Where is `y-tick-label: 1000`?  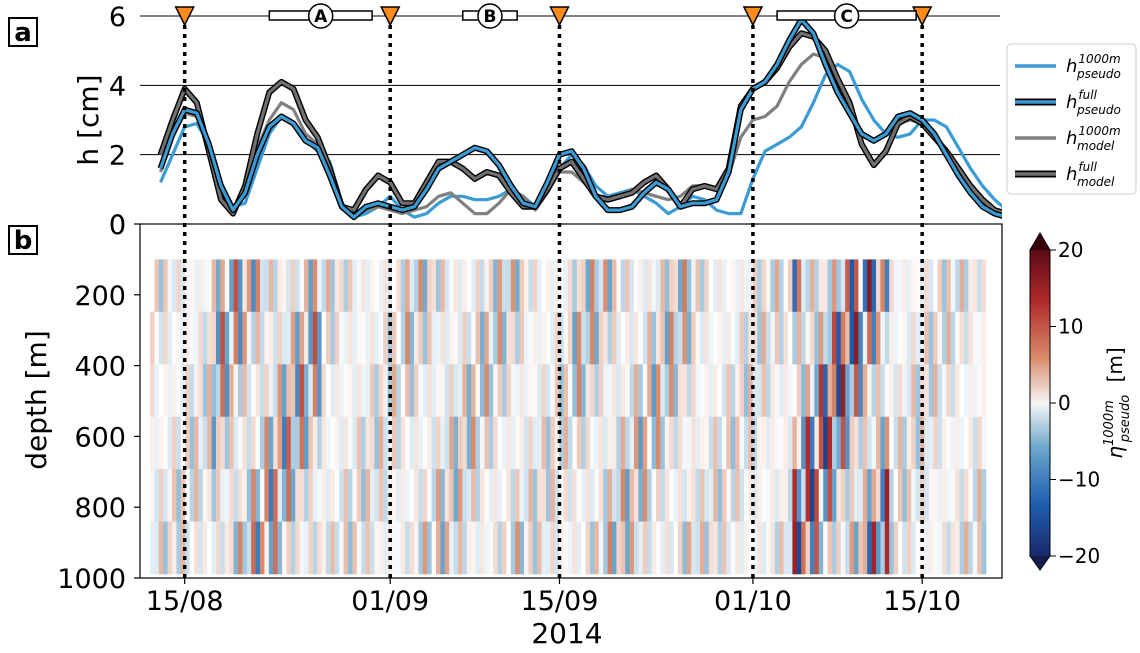 y-tick-label: 1000 is located at coordinates (91, 579).